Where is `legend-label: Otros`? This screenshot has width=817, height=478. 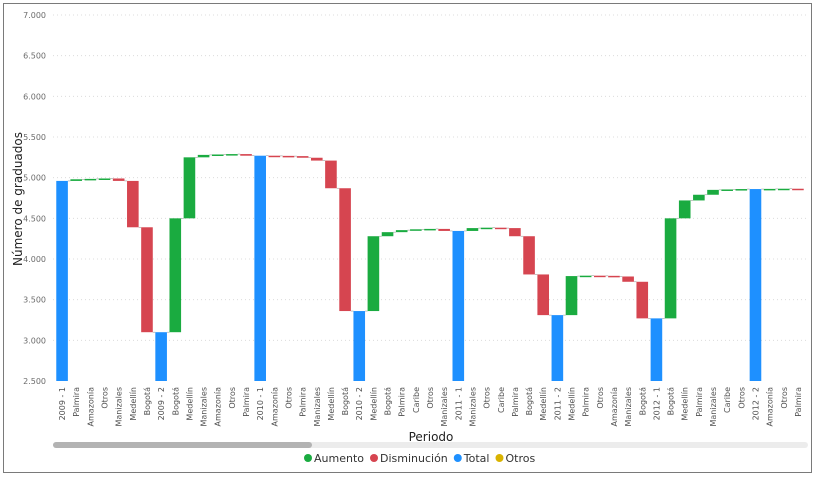 legend-label: Otros is located at coordinates (520, 458).